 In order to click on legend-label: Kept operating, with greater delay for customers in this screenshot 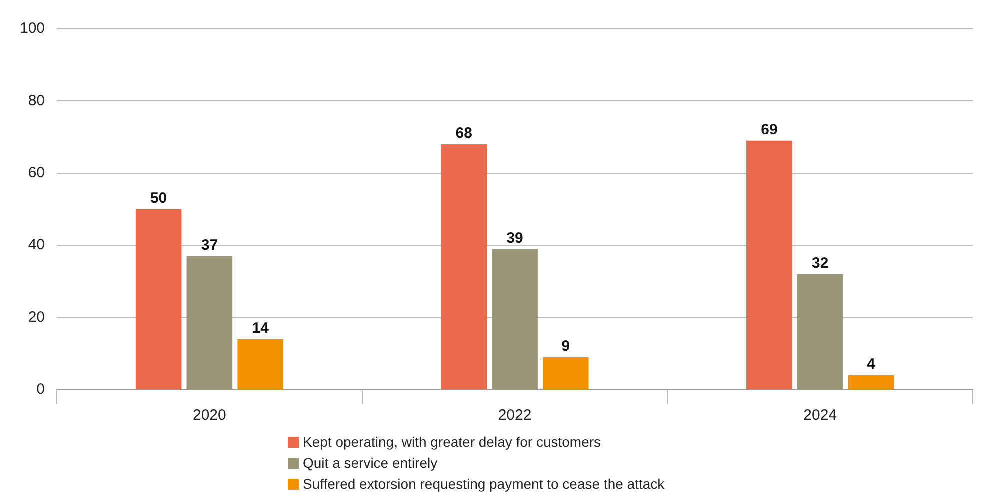, I will do `click(452, 442)`.